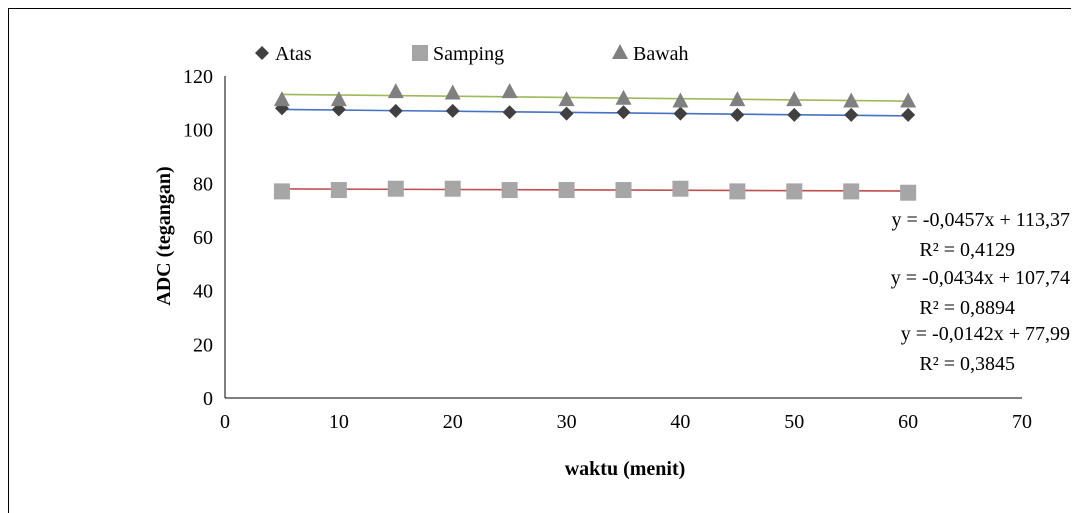  What do you see at coordinates (985, 334) in the screenshot?
I see `equation-samping: y = -0,0142x + 77,99` at bounding box center [985, 334].